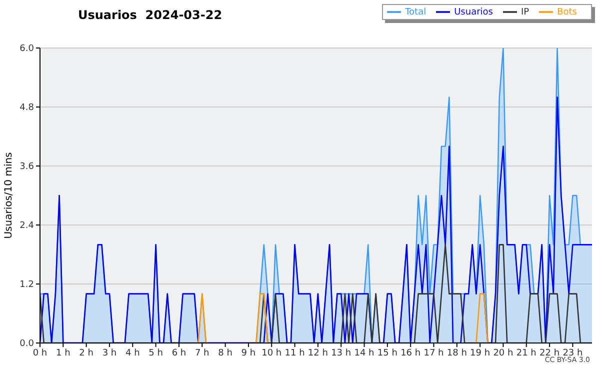 This screenshot has height=370, width=600. Describe the element at coordinates (387, 353) in the screenshot. I see `x-tick-label: 15 h` at that location.